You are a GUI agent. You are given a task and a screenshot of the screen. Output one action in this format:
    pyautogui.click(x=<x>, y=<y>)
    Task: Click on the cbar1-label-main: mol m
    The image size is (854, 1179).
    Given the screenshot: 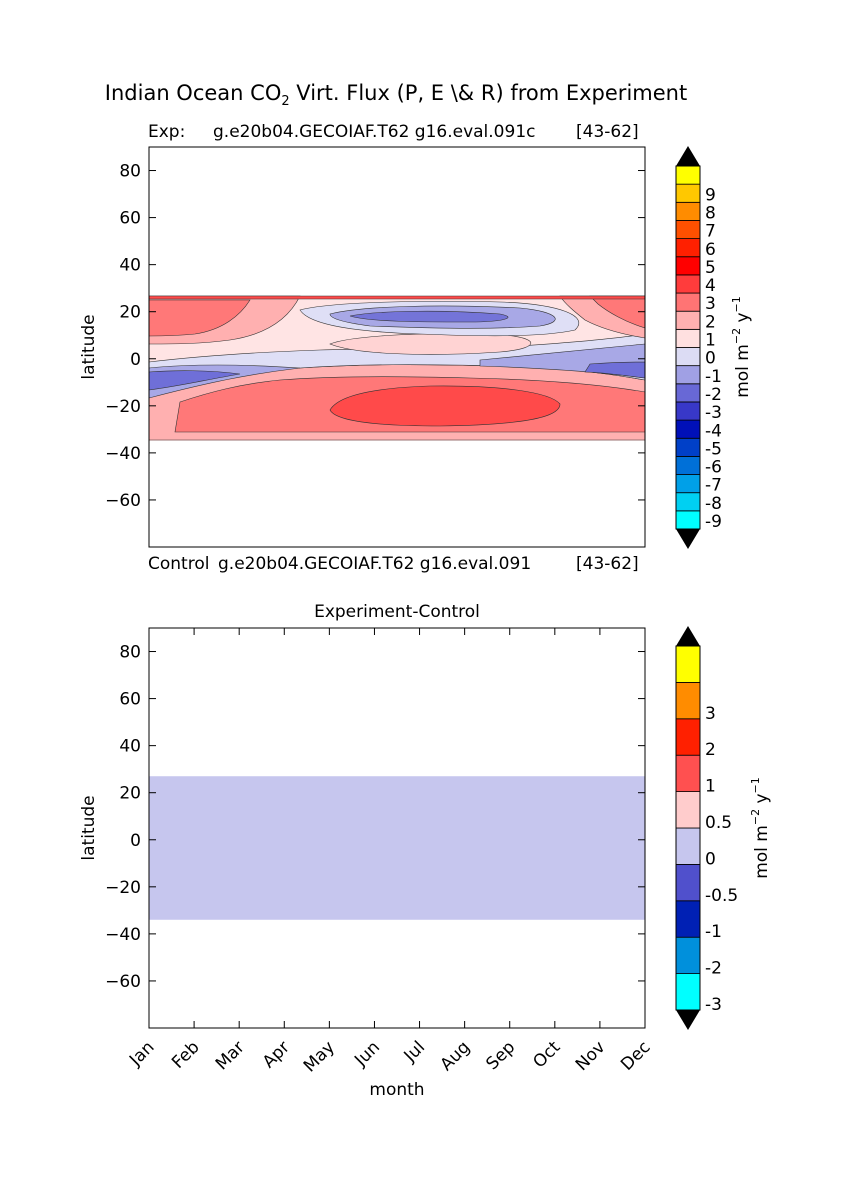 What is the action you would take?
    pyautogui.click(x=743, y=371)
    